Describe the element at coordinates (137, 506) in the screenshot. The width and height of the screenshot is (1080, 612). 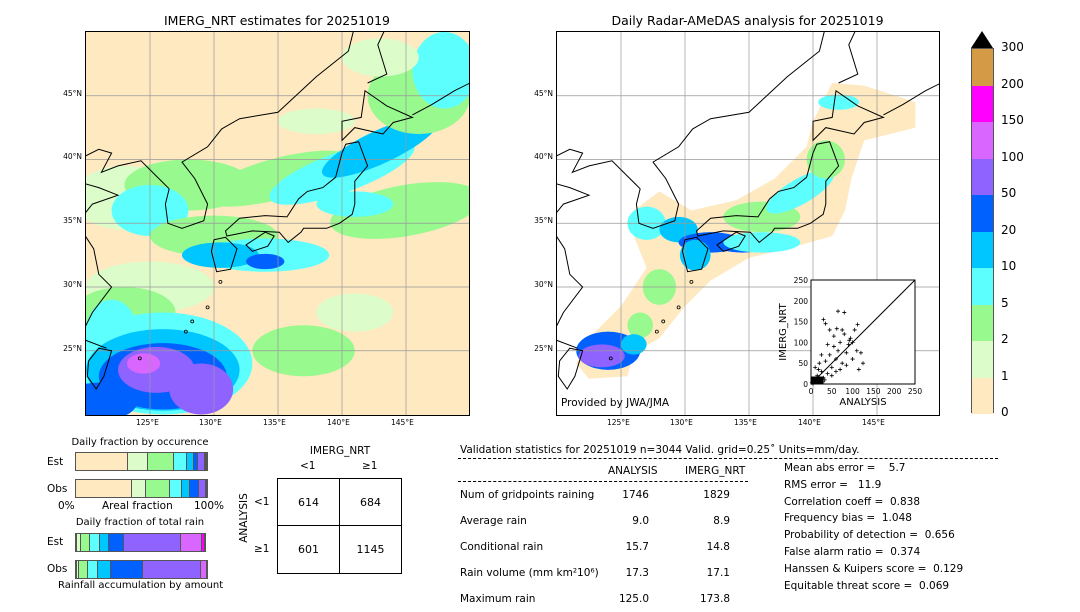
I see `occ-xlabel: Areal fraction` at that location.